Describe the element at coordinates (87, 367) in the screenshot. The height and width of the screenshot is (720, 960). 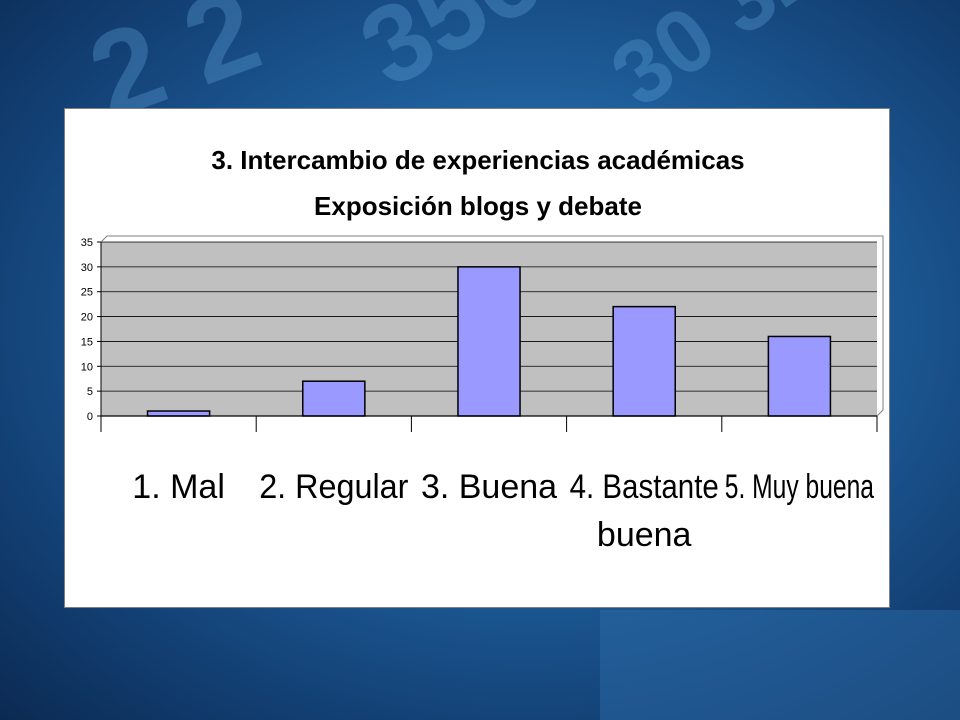
I see `y-tick-label: 10` at that location.